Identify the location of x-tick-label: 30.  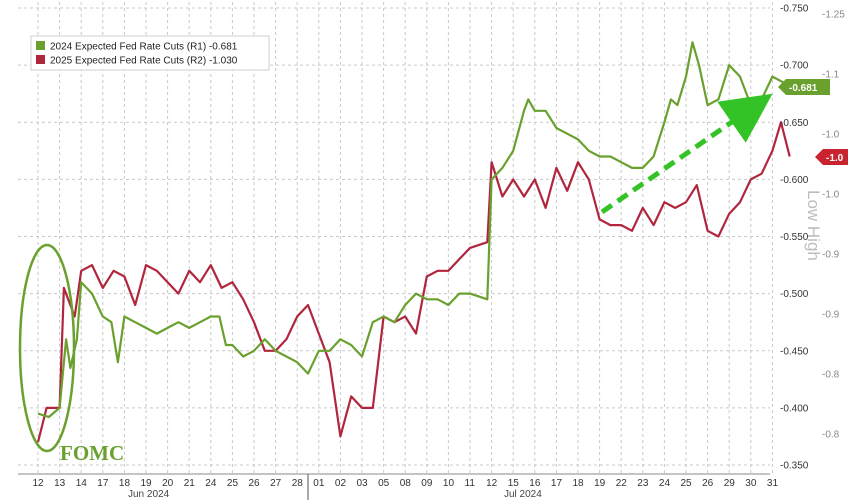
(751, 483).